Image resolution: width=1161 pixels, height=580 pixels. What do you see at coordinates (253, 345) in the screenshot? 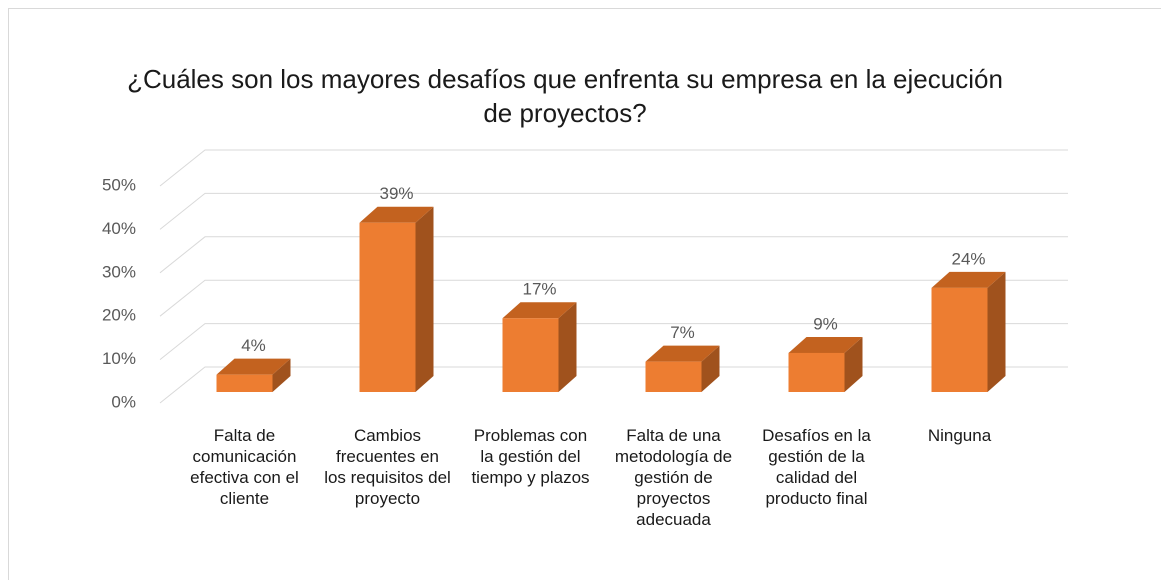
I see `value-label: 4%` at bounding box center [253, 345].